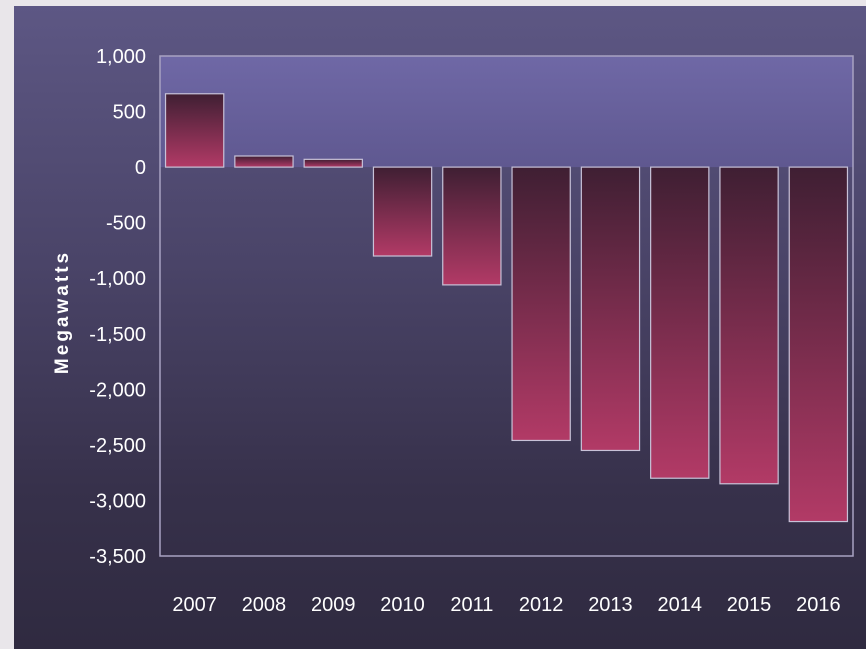 The height and width of the screenshot is (649, 866). What do you see at coordinates (610, 605) in the screenshot?
I see `x-tick-label-2013: 2013` at bounding box center [610, 605].